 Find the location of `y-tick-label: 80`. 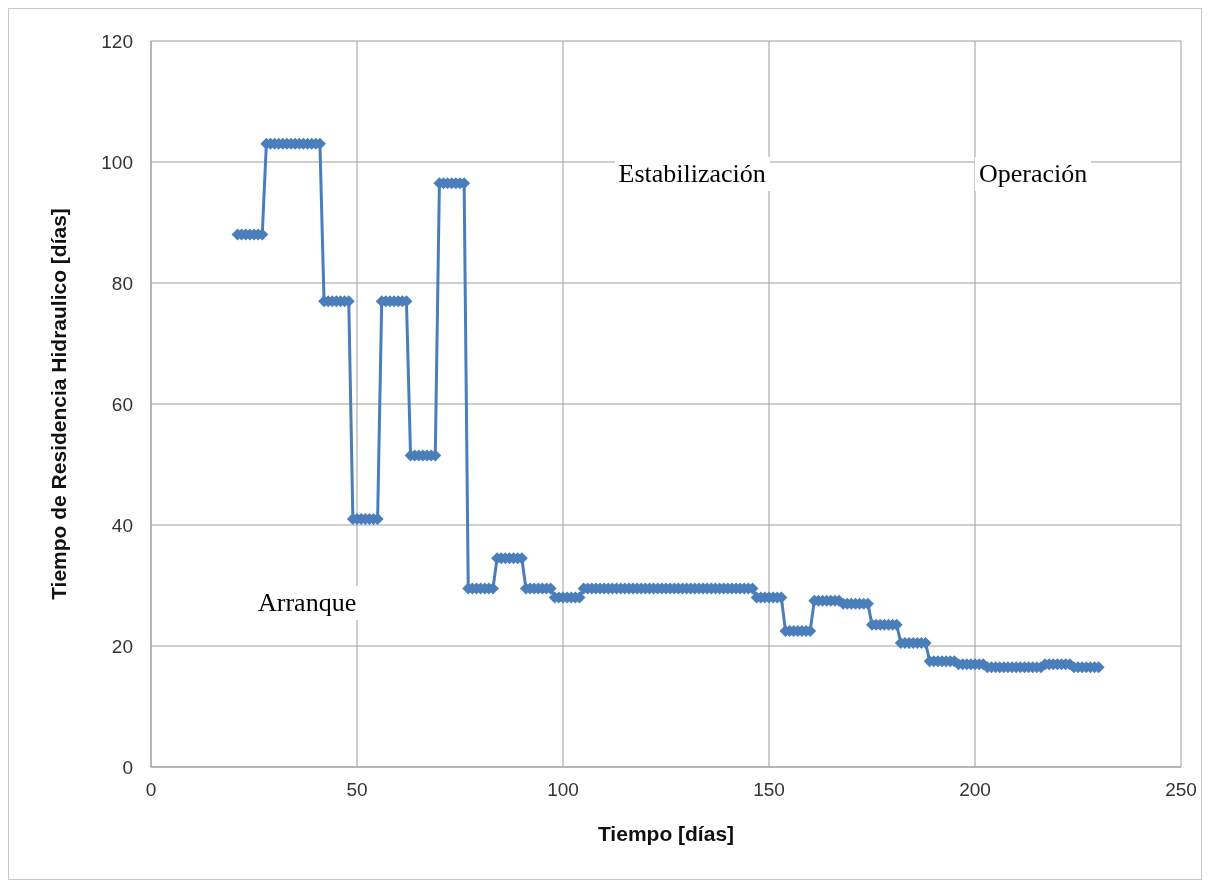

y-tick-label: 80 is located at coordinates (122, 283).